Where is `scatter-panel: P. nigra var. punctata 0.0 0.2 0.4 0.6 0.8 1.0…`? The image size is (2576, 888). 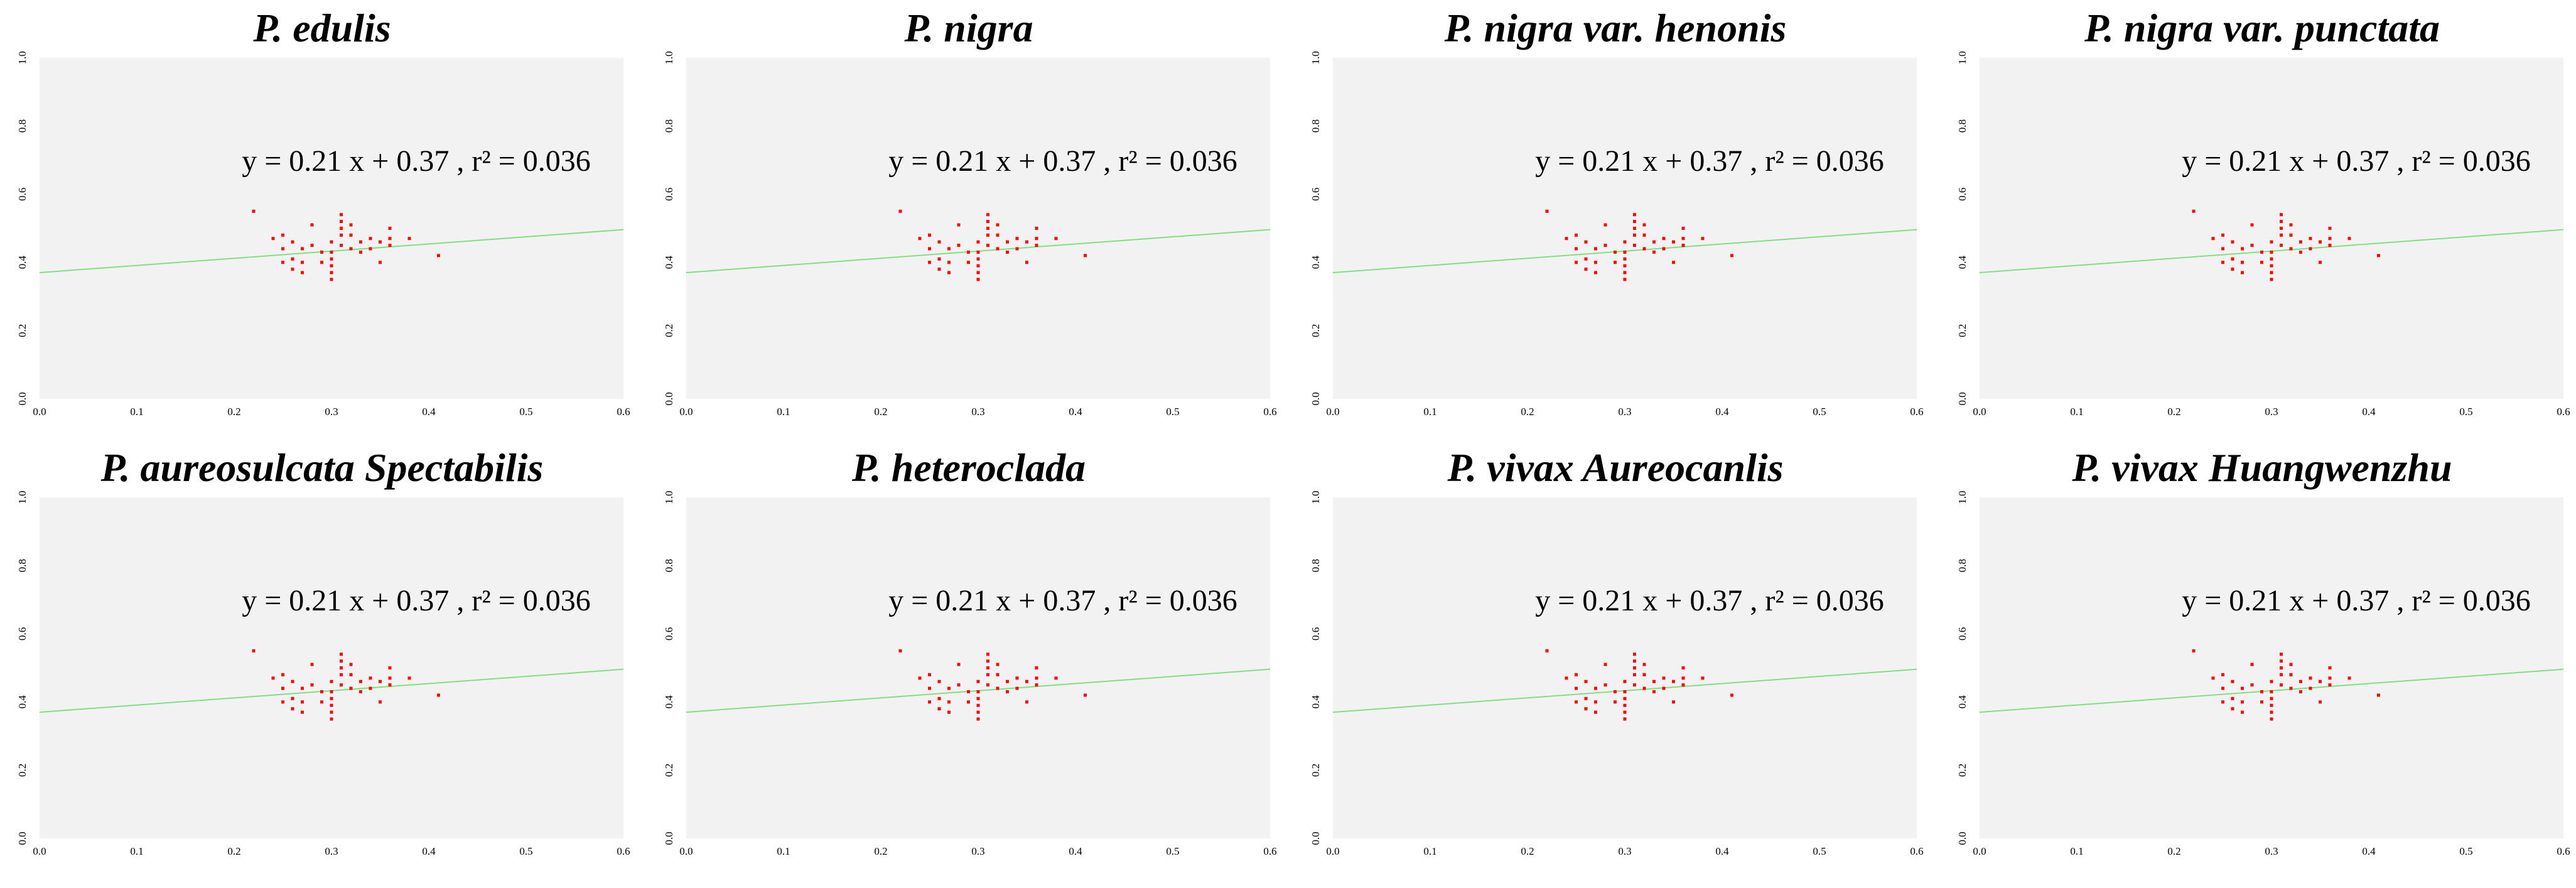 scatter-panel: P. nigra var. punctata 0.0 0.2 0.4 0.6 0.8 1.0… is located at coordinates (2260, 216).